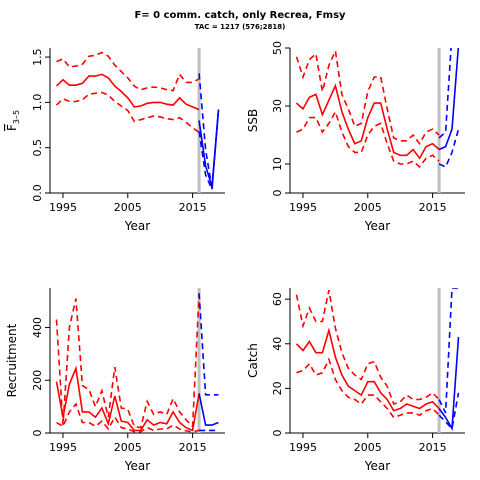  Describe the element at coordinates (277, 106) in the screenshot. I see `y-tick-label: 30` at that location.